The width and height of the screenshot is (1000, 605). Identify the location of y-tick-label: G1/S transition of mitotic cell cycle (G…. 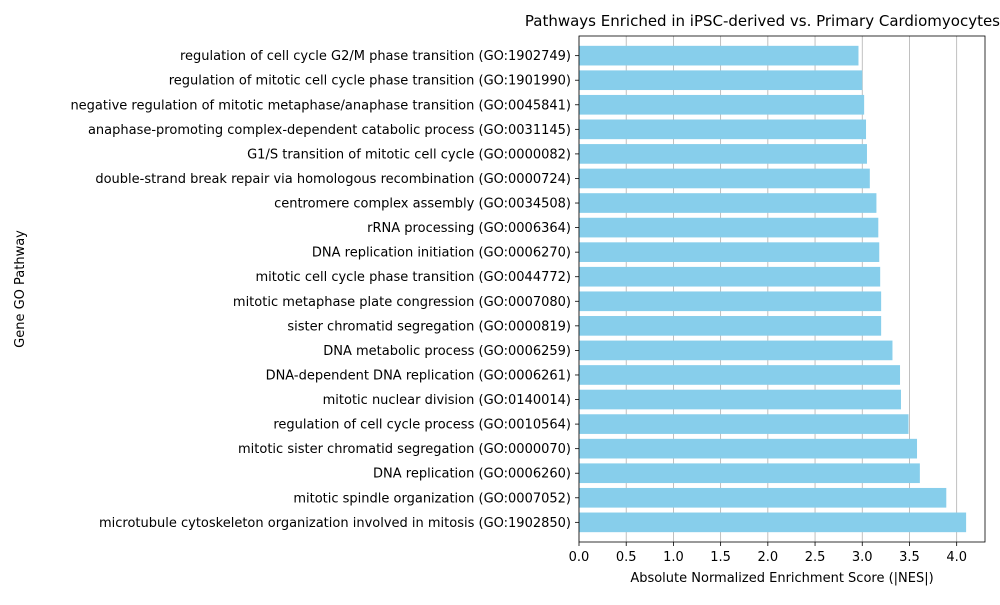
(409, 154).